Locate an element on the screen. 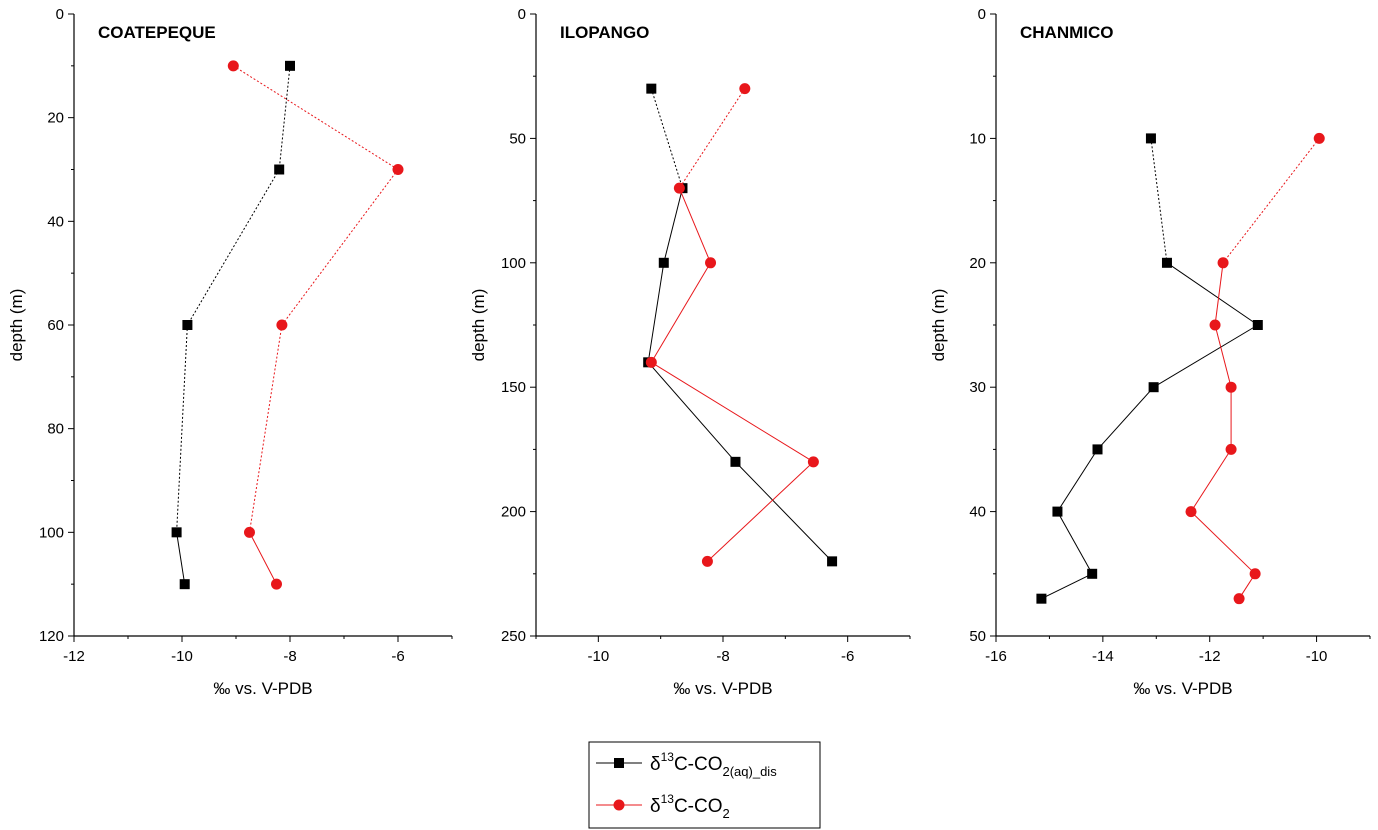 This screenshot has height=830, width=1378. x-tick-label: -14 is located at coordinates (1103, 656).